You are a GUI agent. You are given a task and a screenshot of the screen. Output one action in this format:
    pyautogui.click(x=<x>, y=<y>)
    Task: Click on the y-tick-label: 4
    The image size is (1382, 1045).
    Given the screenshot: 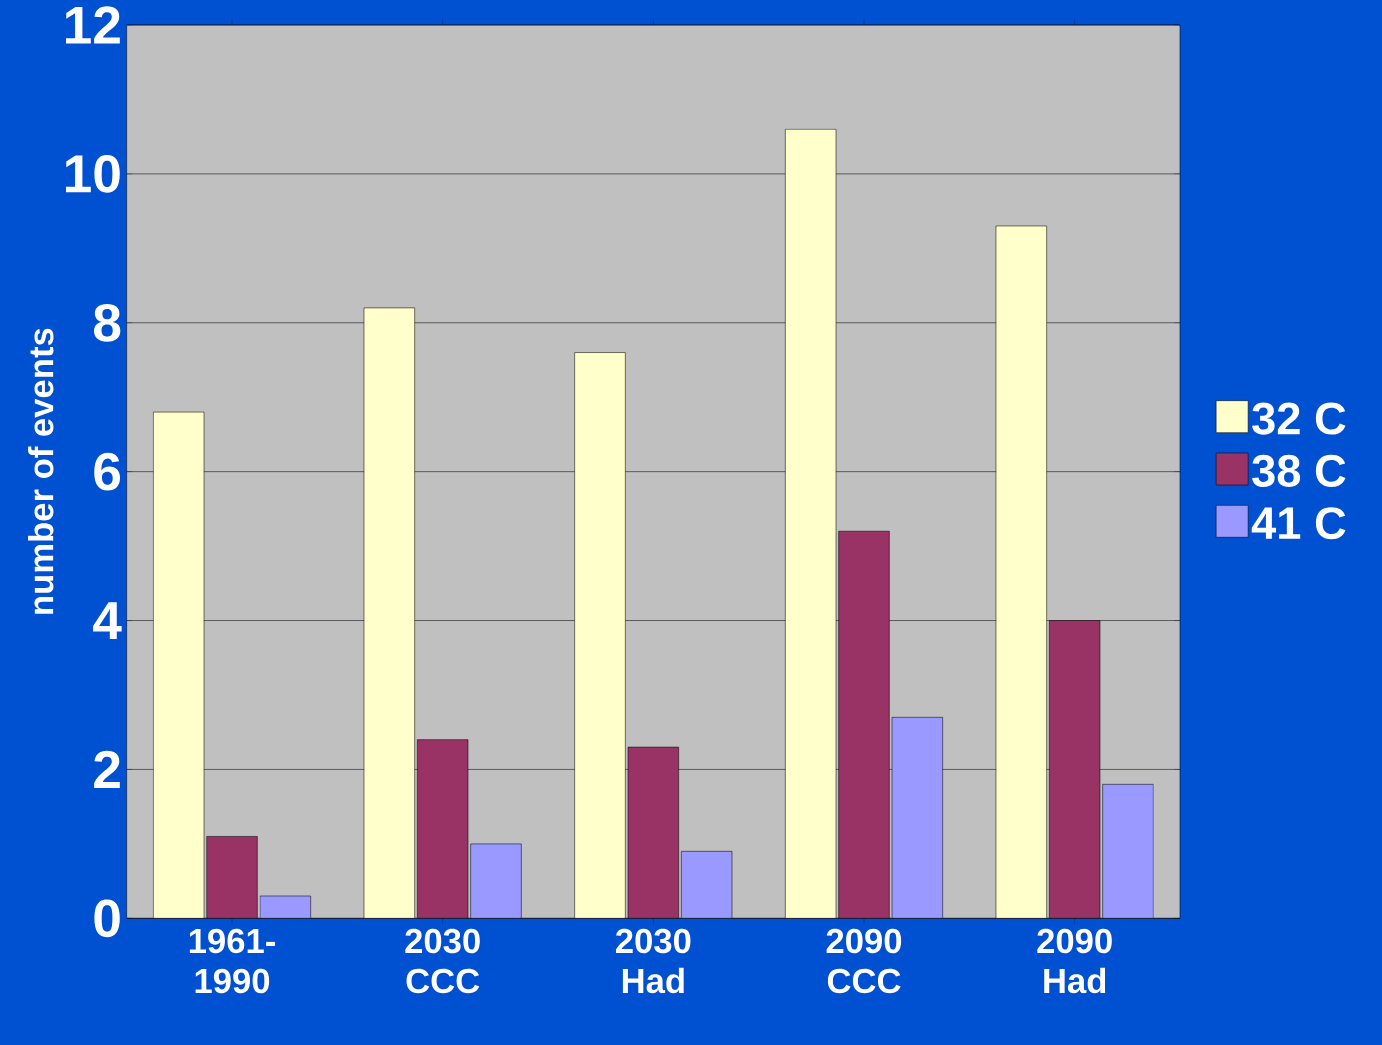 What is the action you would take?
    pyautogui.click(x=107, y=620)
    